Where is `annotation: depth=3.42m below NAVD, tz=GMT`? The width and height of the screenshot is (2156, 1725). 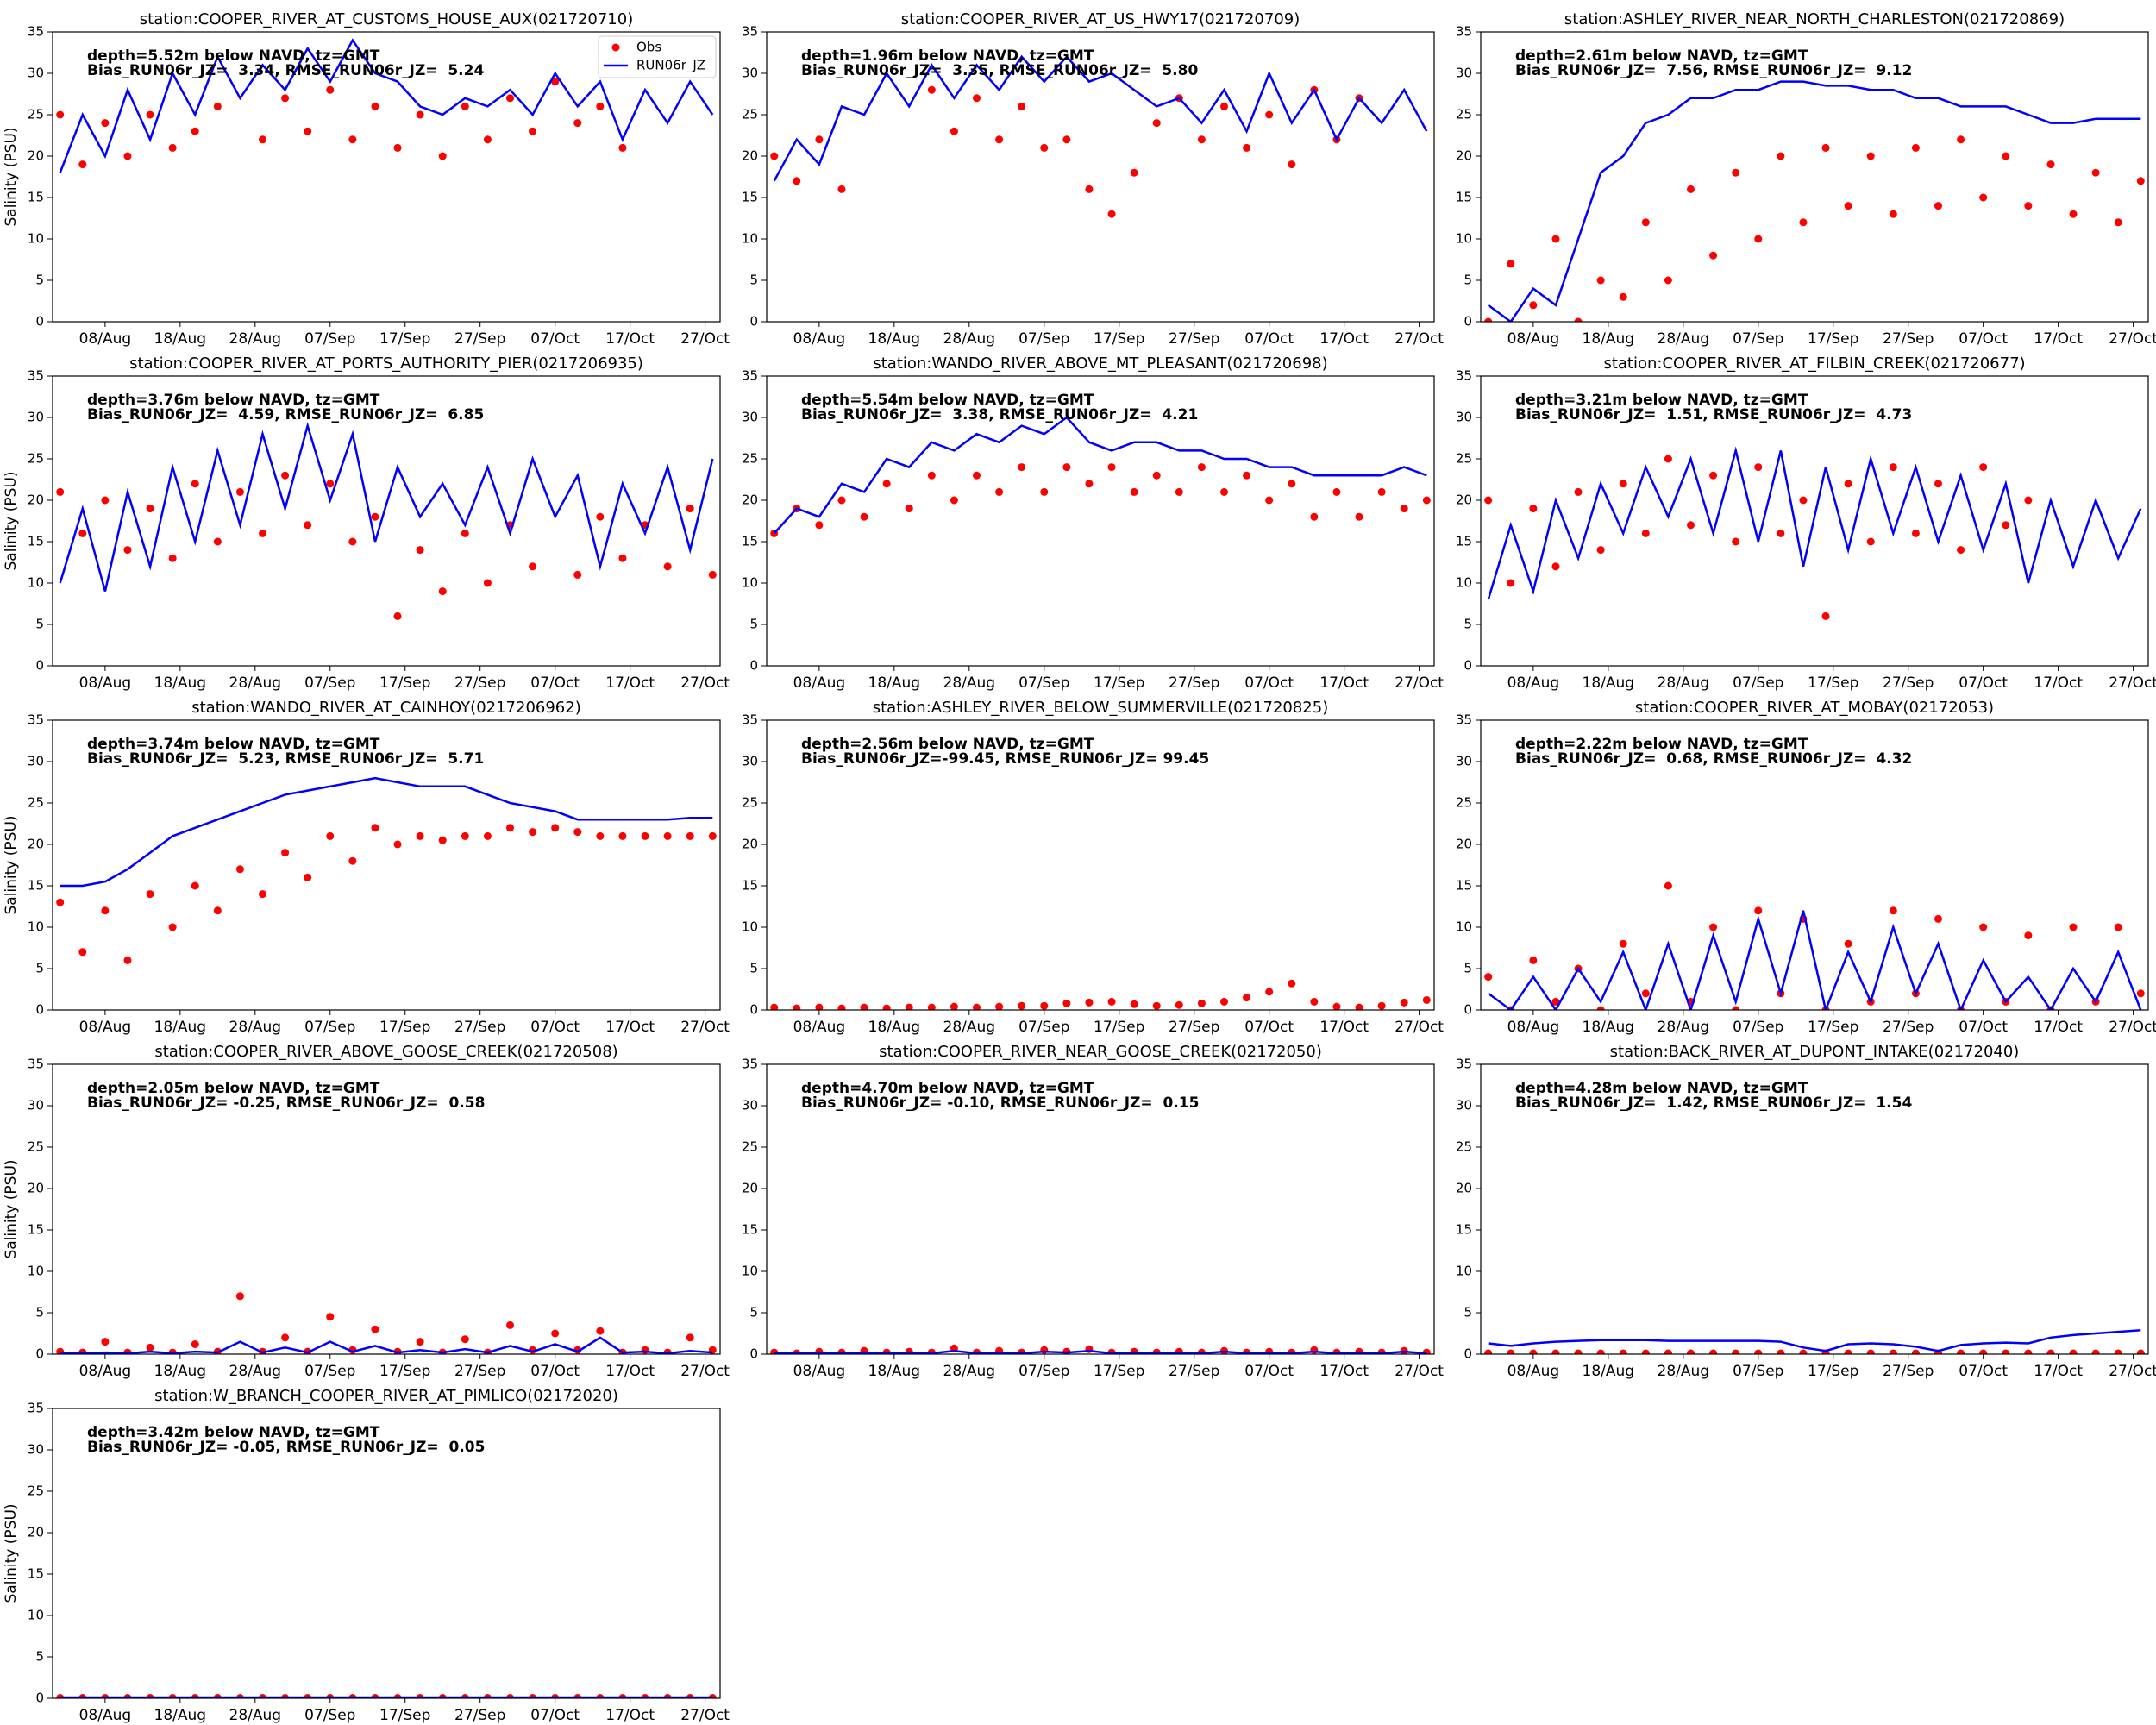 annotation: depth=3.42m below NAVD, tz=GMT is located at coordinates (234, 1432).